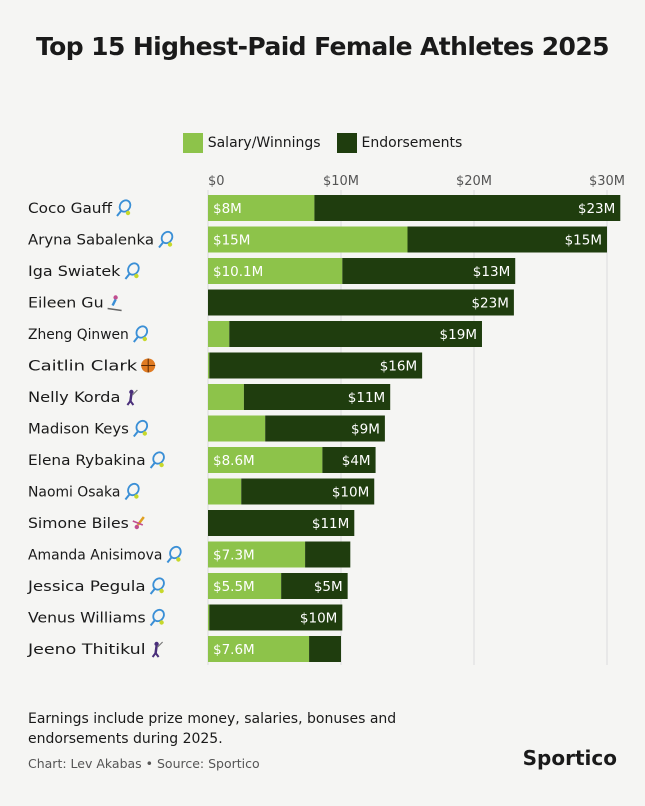 The image size is (645, 806). What do you see at coordinates (87, 619) in the screenshot?
I see `athlete-name: Venus Williams` at bounding box center [87, 619].